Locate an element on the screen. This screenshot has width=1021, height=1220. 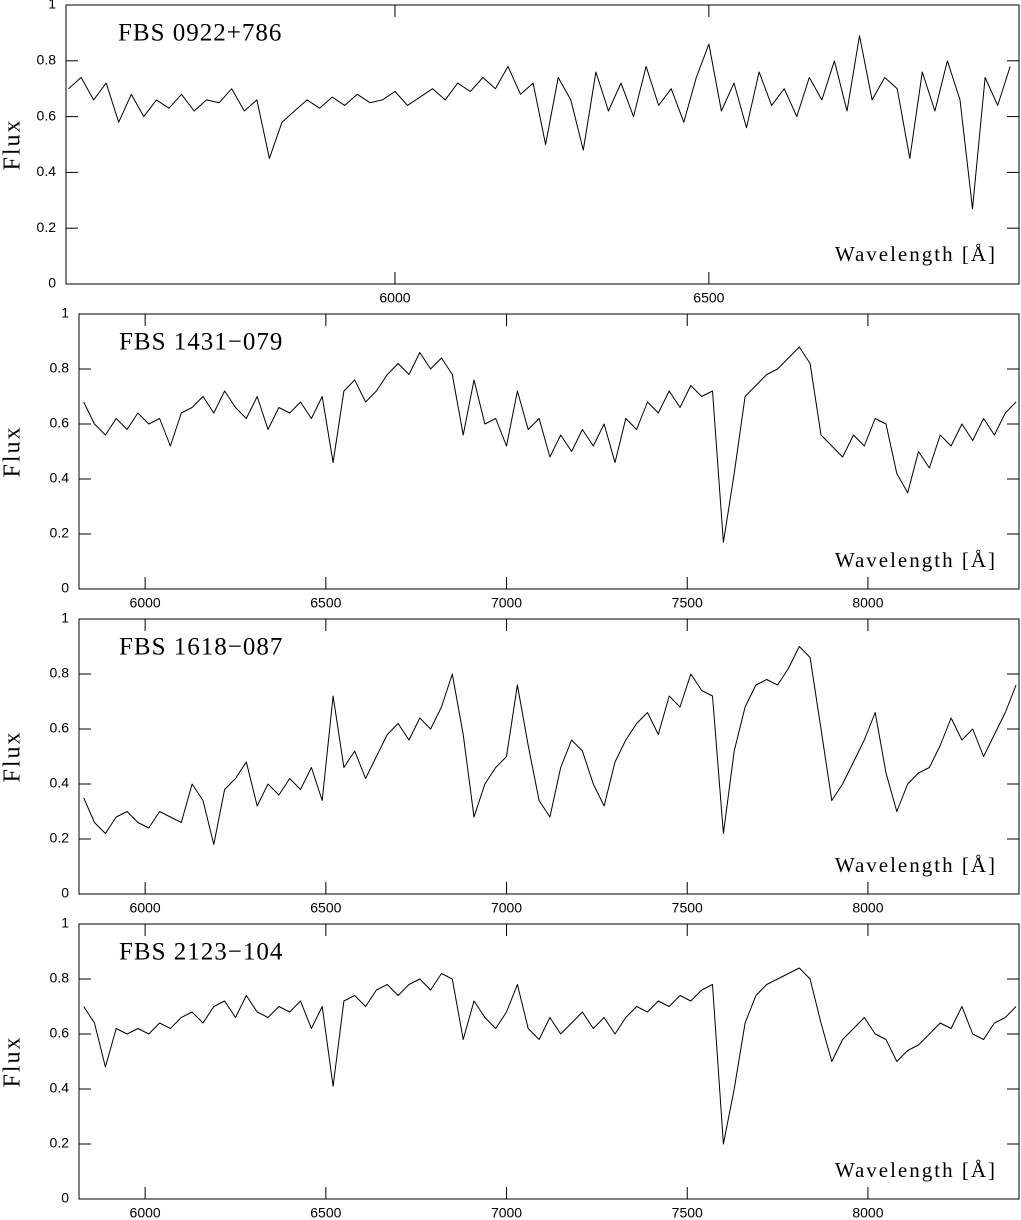
panel-title: FBS 1431−079 is located at coordinates (201, 342).